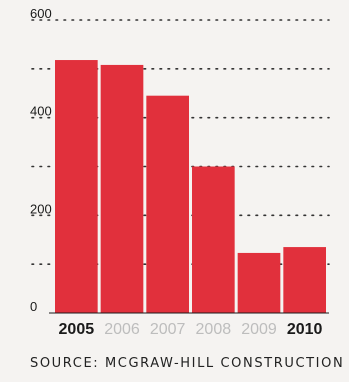  What do you see at coordinates (122, 188) in the screenshot?
I see `bar-2006` at bounding box center [122, 188].